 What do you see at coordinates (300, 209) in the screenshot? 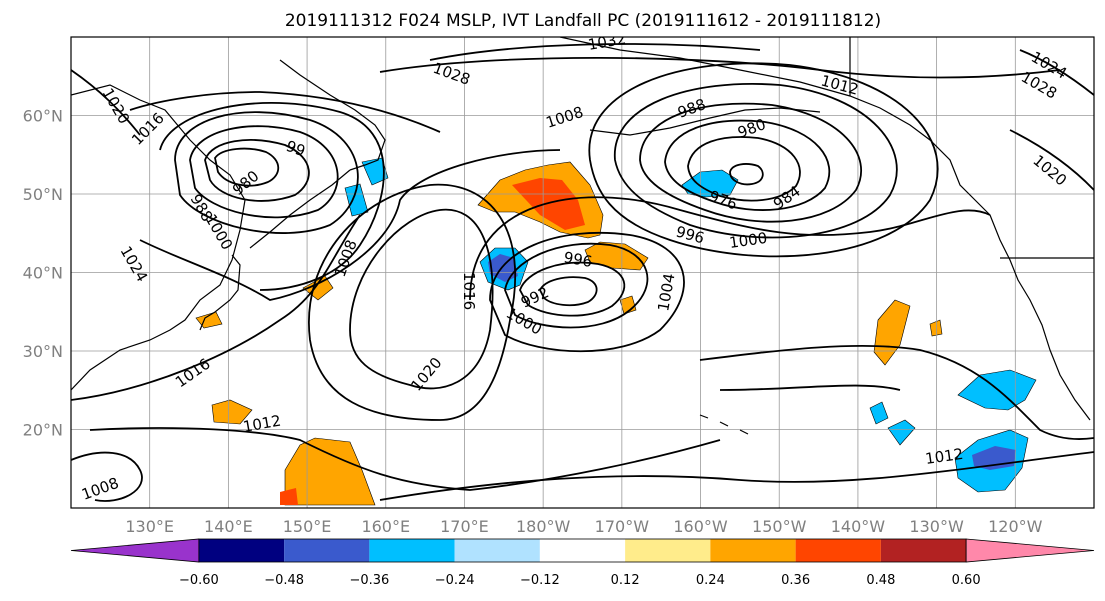
I see `kuril-islands` at bounding box center [300, 209].